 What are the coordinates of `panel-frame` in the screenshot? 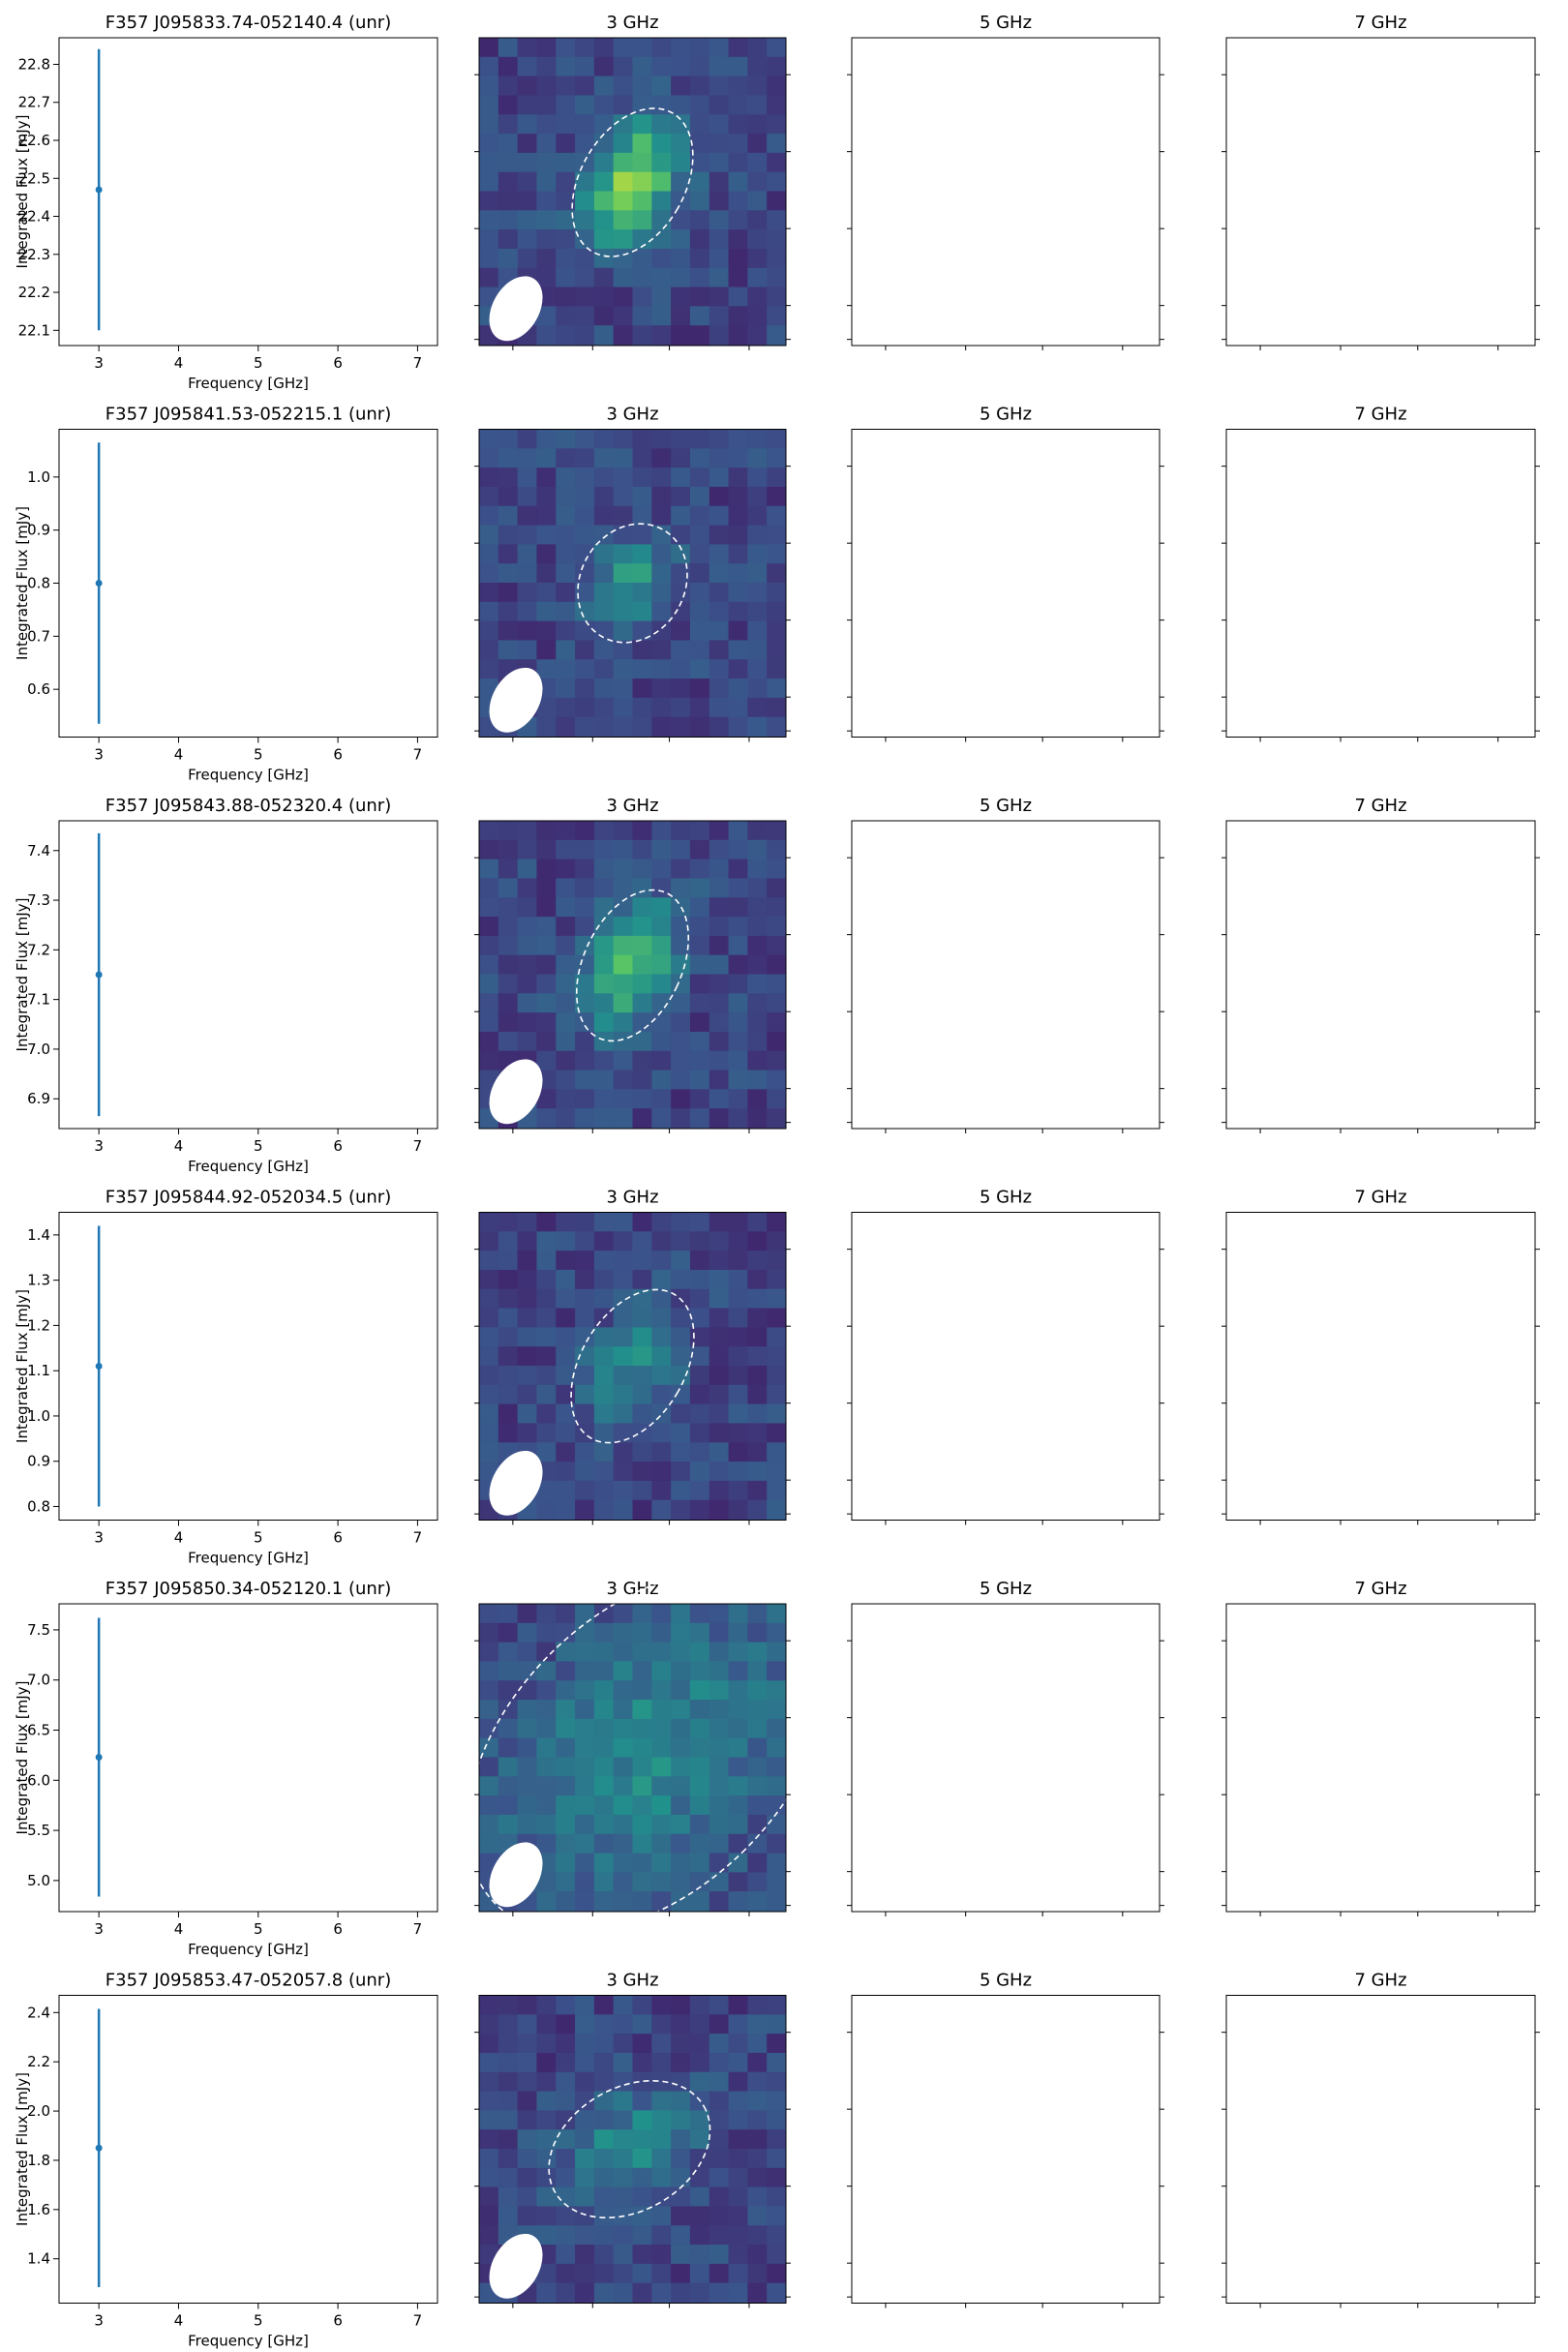 It's located at (1006, 2149).